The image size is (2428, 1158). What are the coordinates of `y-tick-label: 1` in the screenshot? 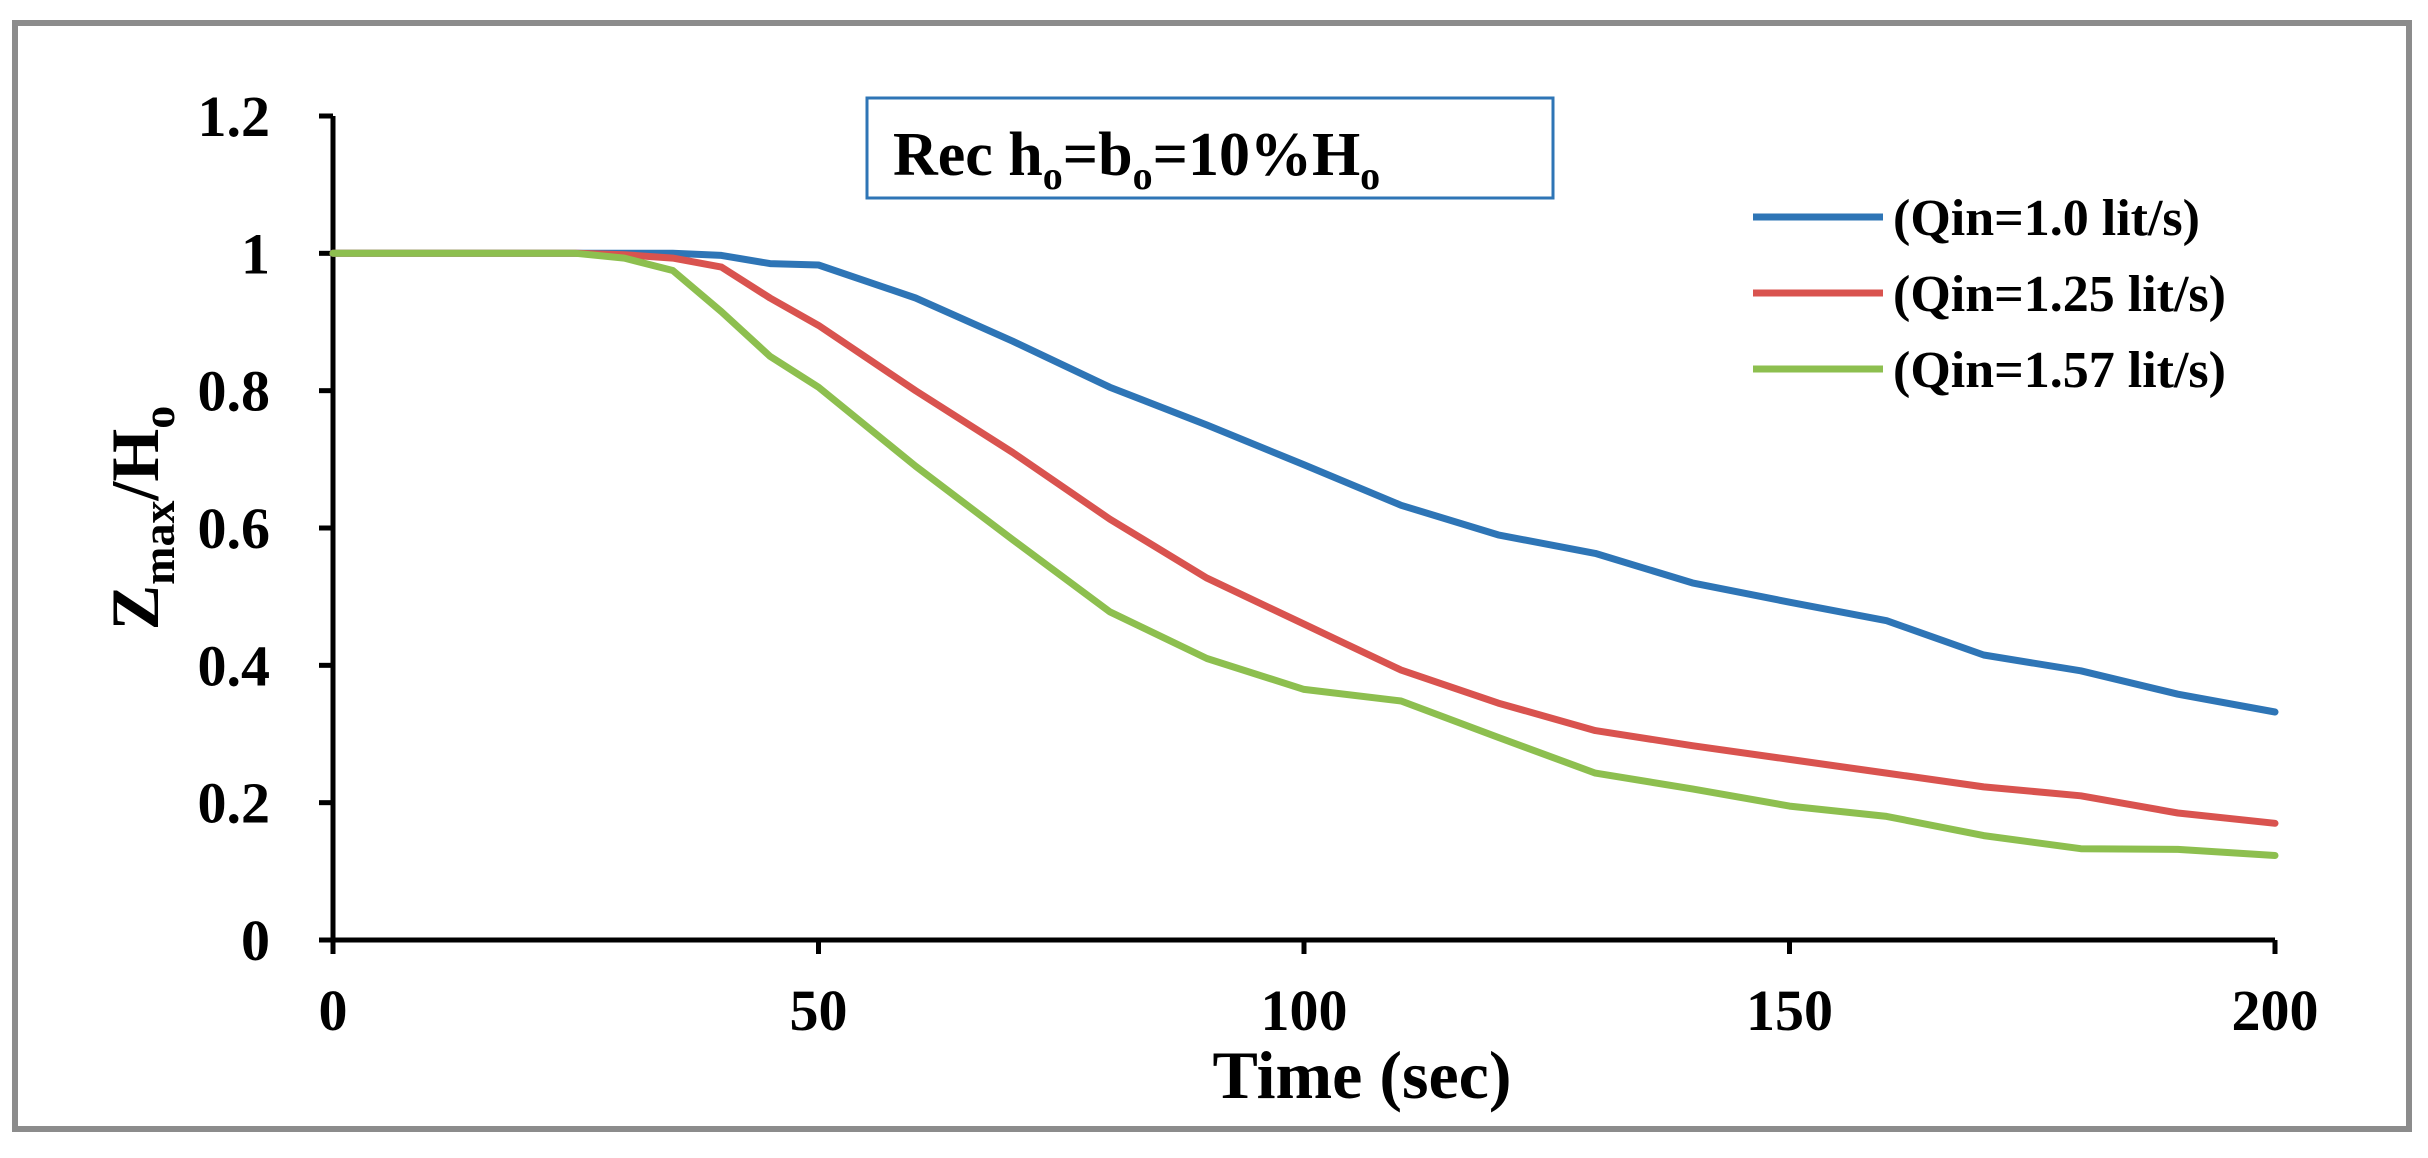 It's located at (255, 253).